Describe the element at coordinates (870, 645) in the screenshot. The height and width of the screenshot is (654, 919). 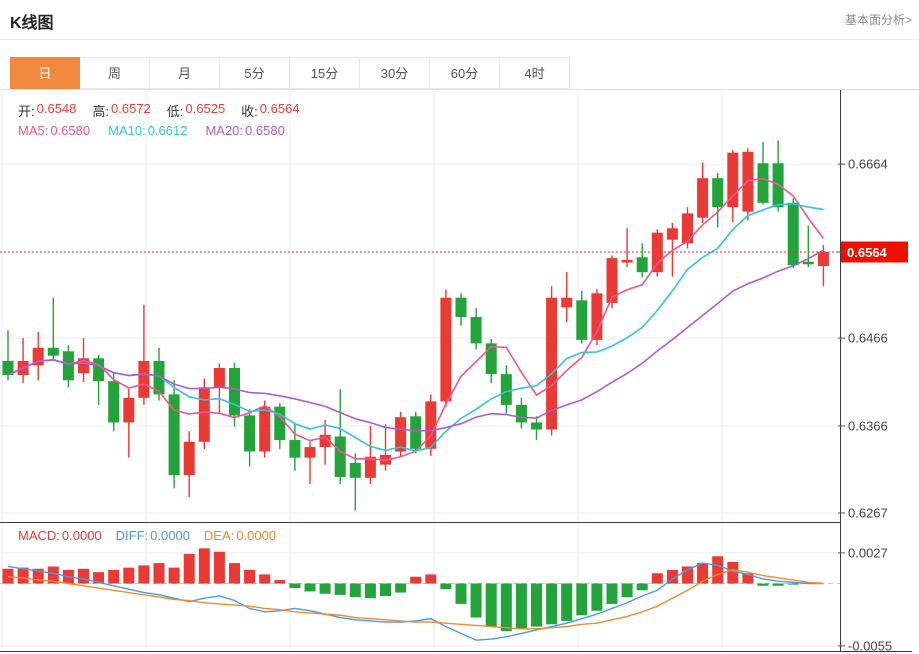
I see `y-axis-label: -0.0055` at that location.